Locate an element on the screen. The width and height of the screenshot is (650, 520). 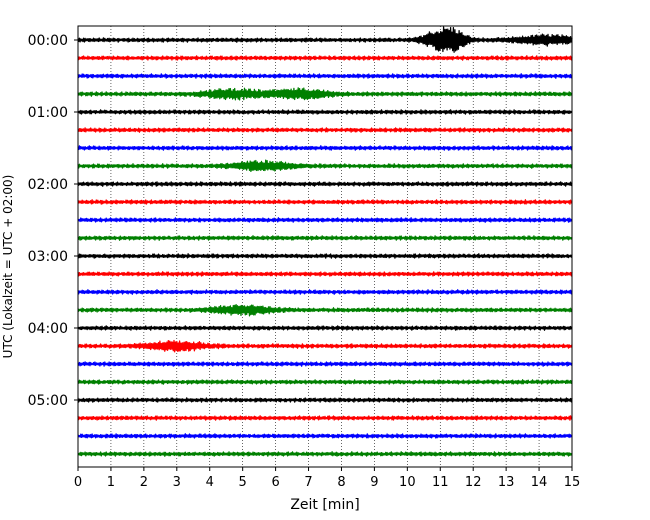
x-tick-label: 5 is located at coordinates (243, 482).